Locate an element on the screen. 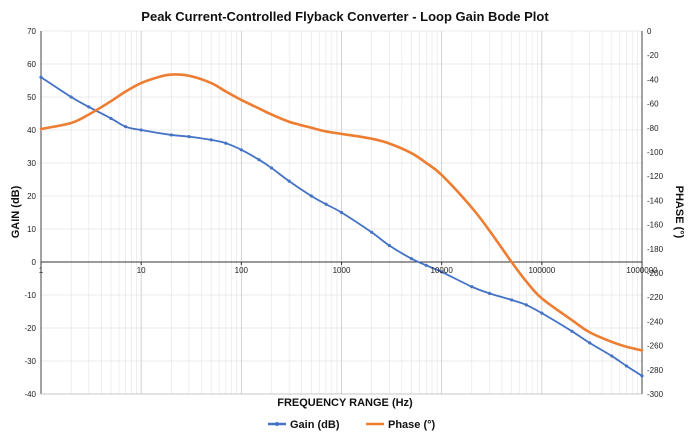 The height and width of the screenshot is (442, 690). y-right-axis-title: PHASE (°) is located at coordinates (679, 212).